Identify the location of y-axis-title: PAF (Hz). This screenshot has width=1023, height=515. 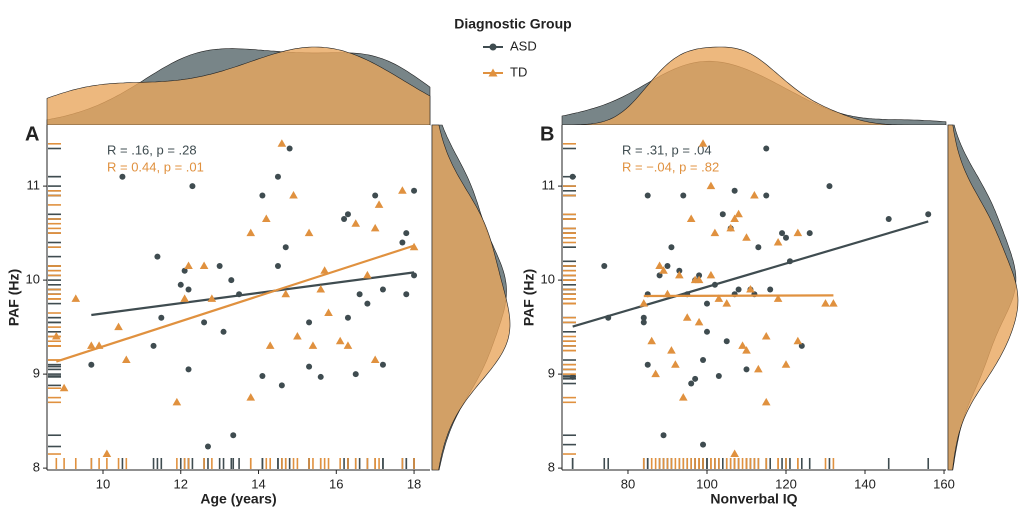
(14, 297).